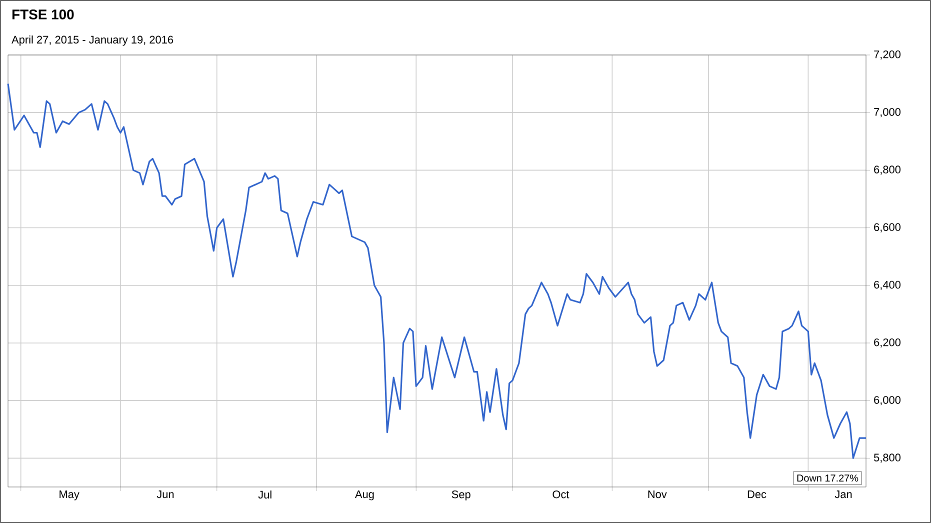 This screenshot has width=931, height=523. What do you see at coordinates (757, 494) in the screenshot?
I see `x-tick-label: Dec` at bounding box center [757, 494].